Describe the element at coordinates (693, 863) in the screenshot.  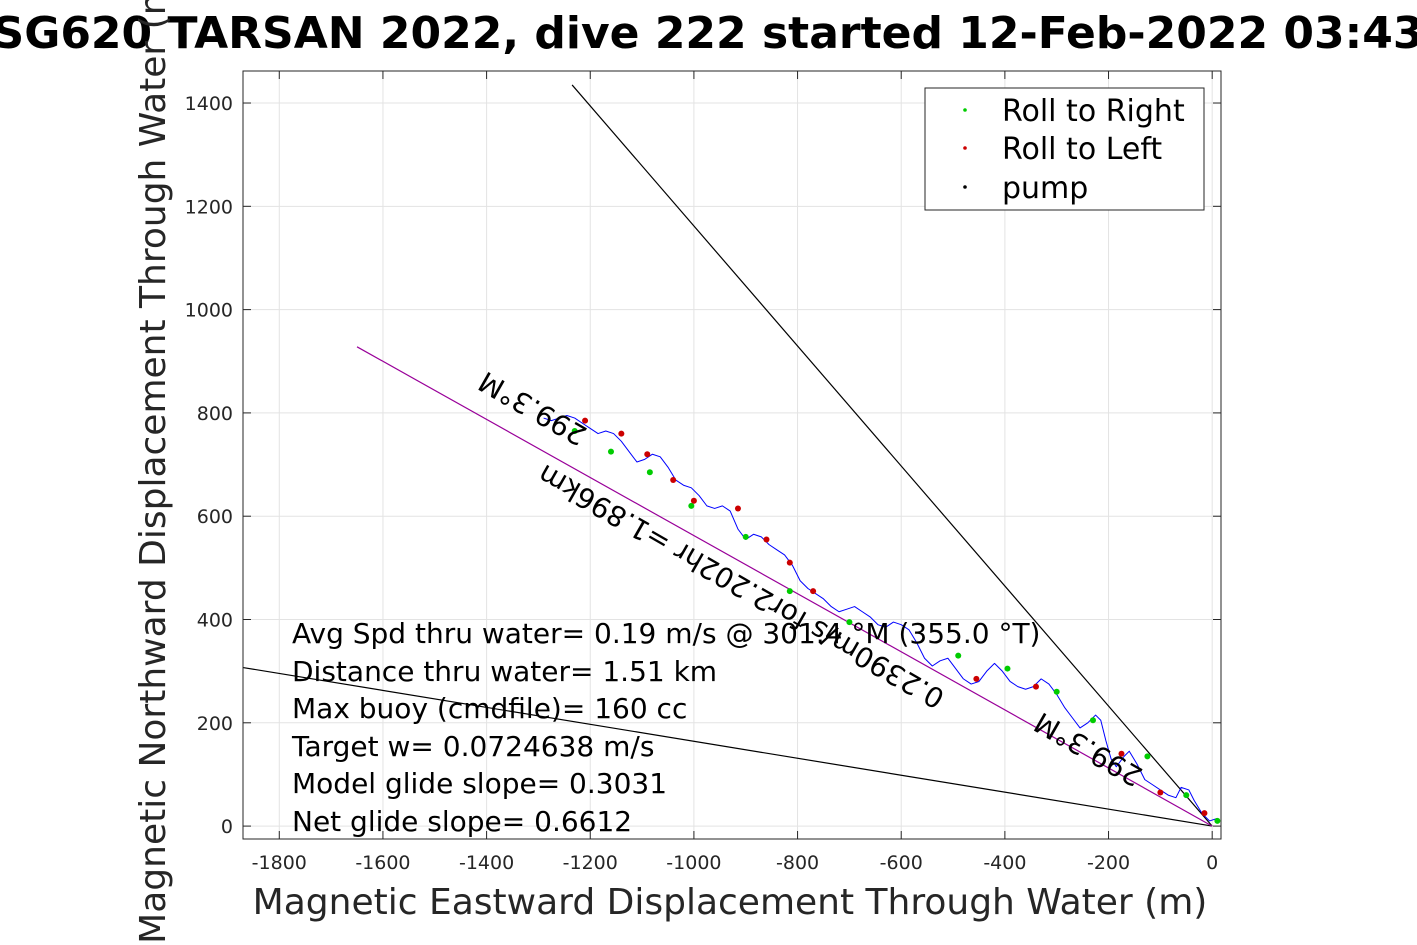
I see `x-tick-label: -1000` at that location.